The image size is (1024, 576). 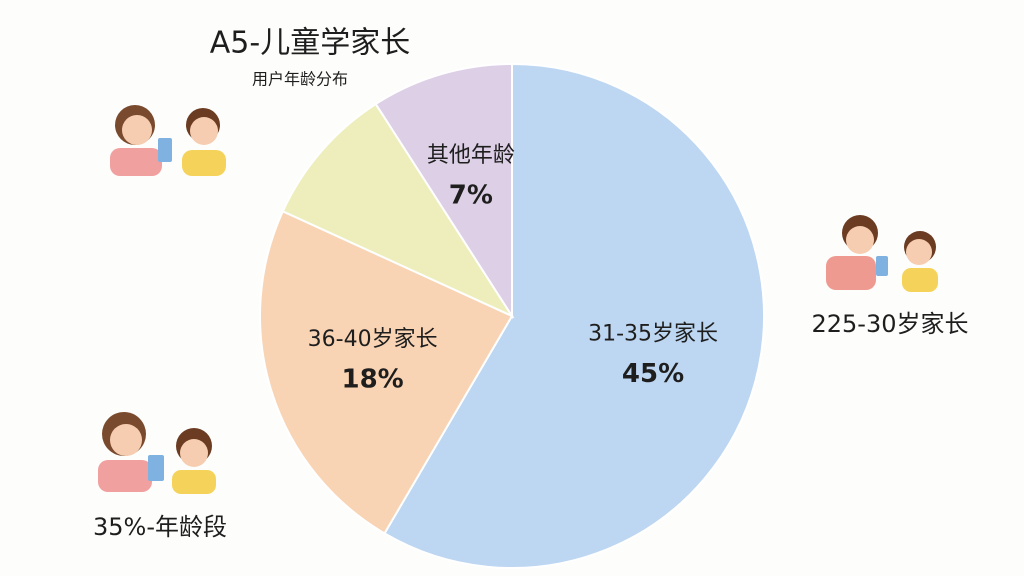 I want to click on chart-title: A5-儿童学家长, so click(x=310, y=43).